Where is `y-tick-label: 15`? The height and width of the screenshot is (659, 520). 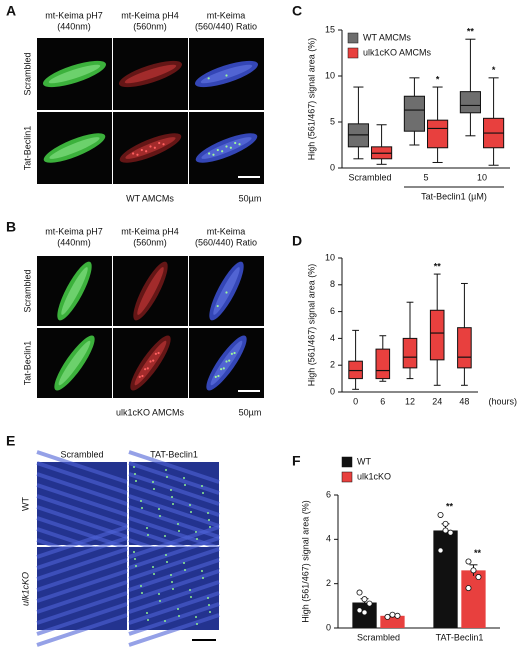
y-tick-label: 15 is located at coordinates (330, 29).